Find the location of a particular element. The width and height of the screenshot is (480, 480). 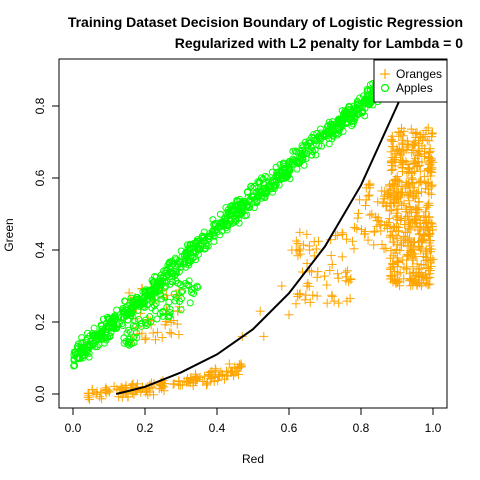

y-axis-label: Green is located at coordinates (9, 234).